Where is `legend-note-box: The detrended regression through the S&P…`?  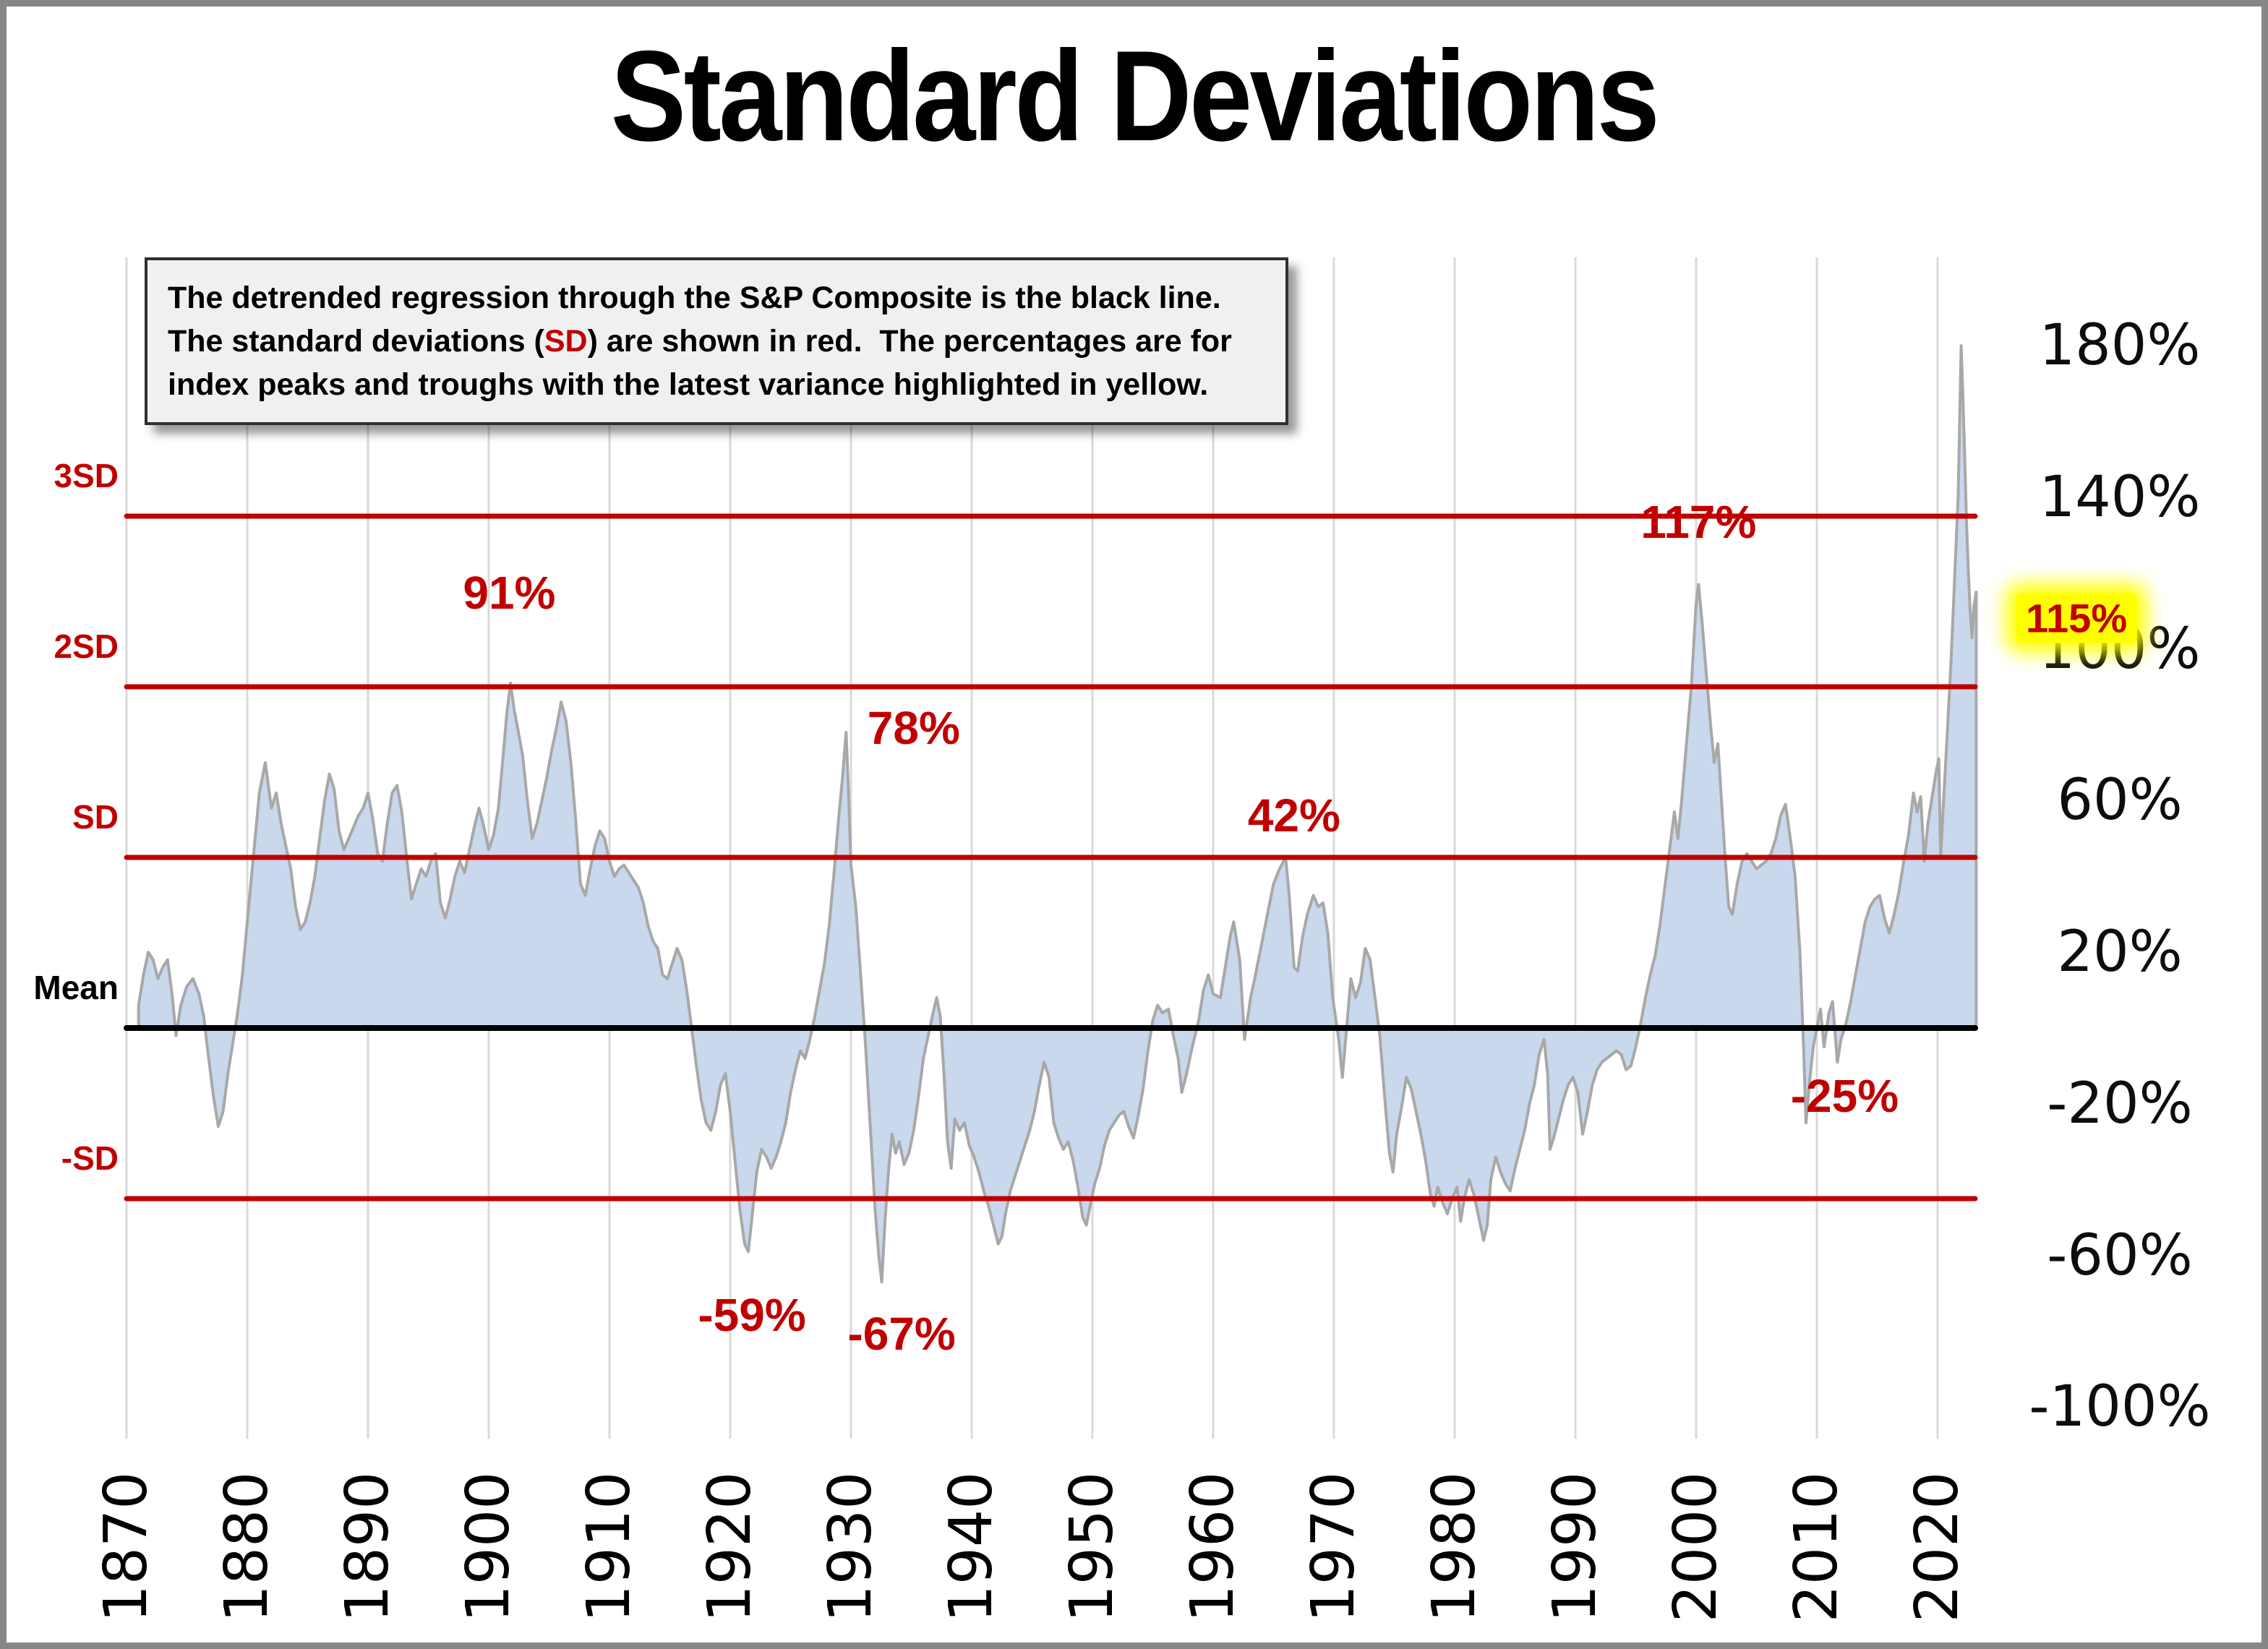 legend-note-box: The detrended regression through the S&P… is located at coordinates (716, 341).